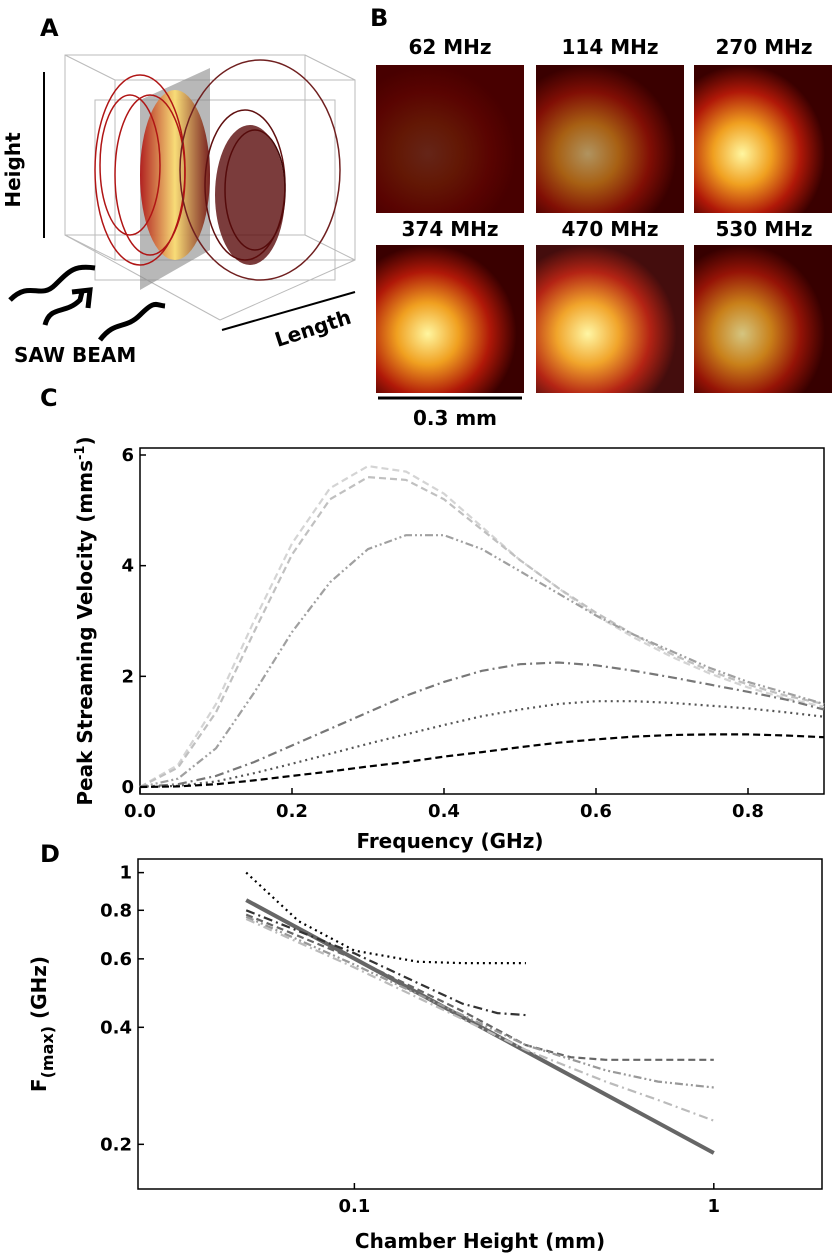 The width and height of the screenshot is (832, 1260). I want to click on map-label: 374 MHz, so click(450, 229).